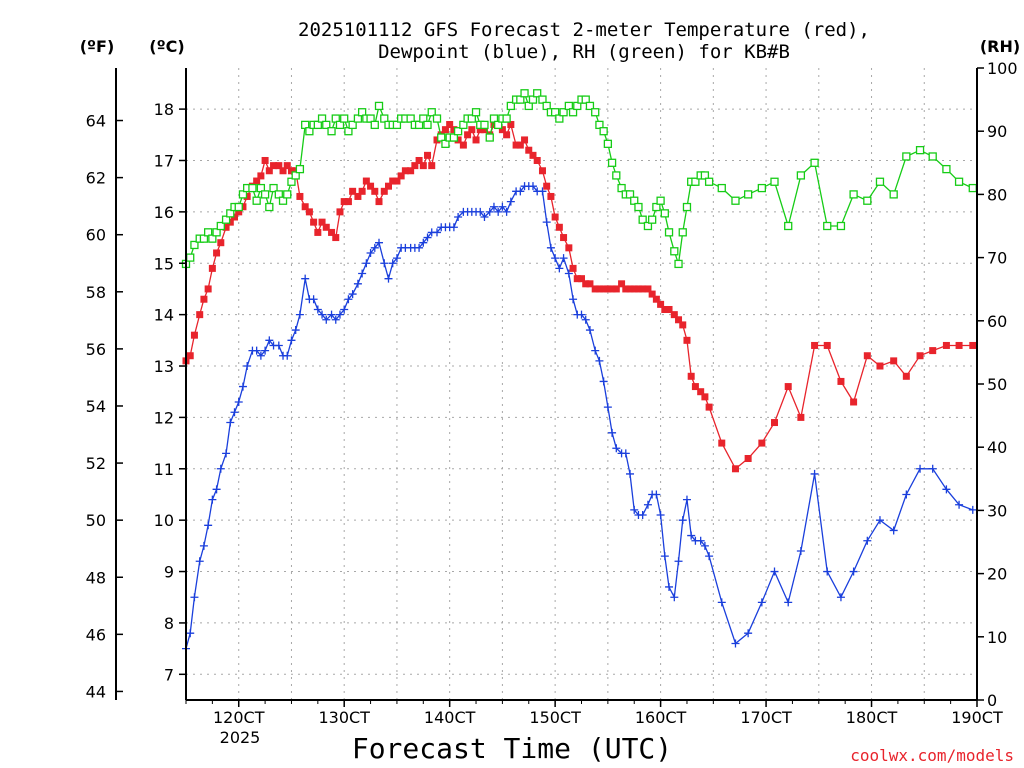 This screenshot has height=768, width=1024. What do you see at coordinates (164, 366) in the screenshot?
I see `celsius-tick-label: 13` at bounding box center [164, 366].